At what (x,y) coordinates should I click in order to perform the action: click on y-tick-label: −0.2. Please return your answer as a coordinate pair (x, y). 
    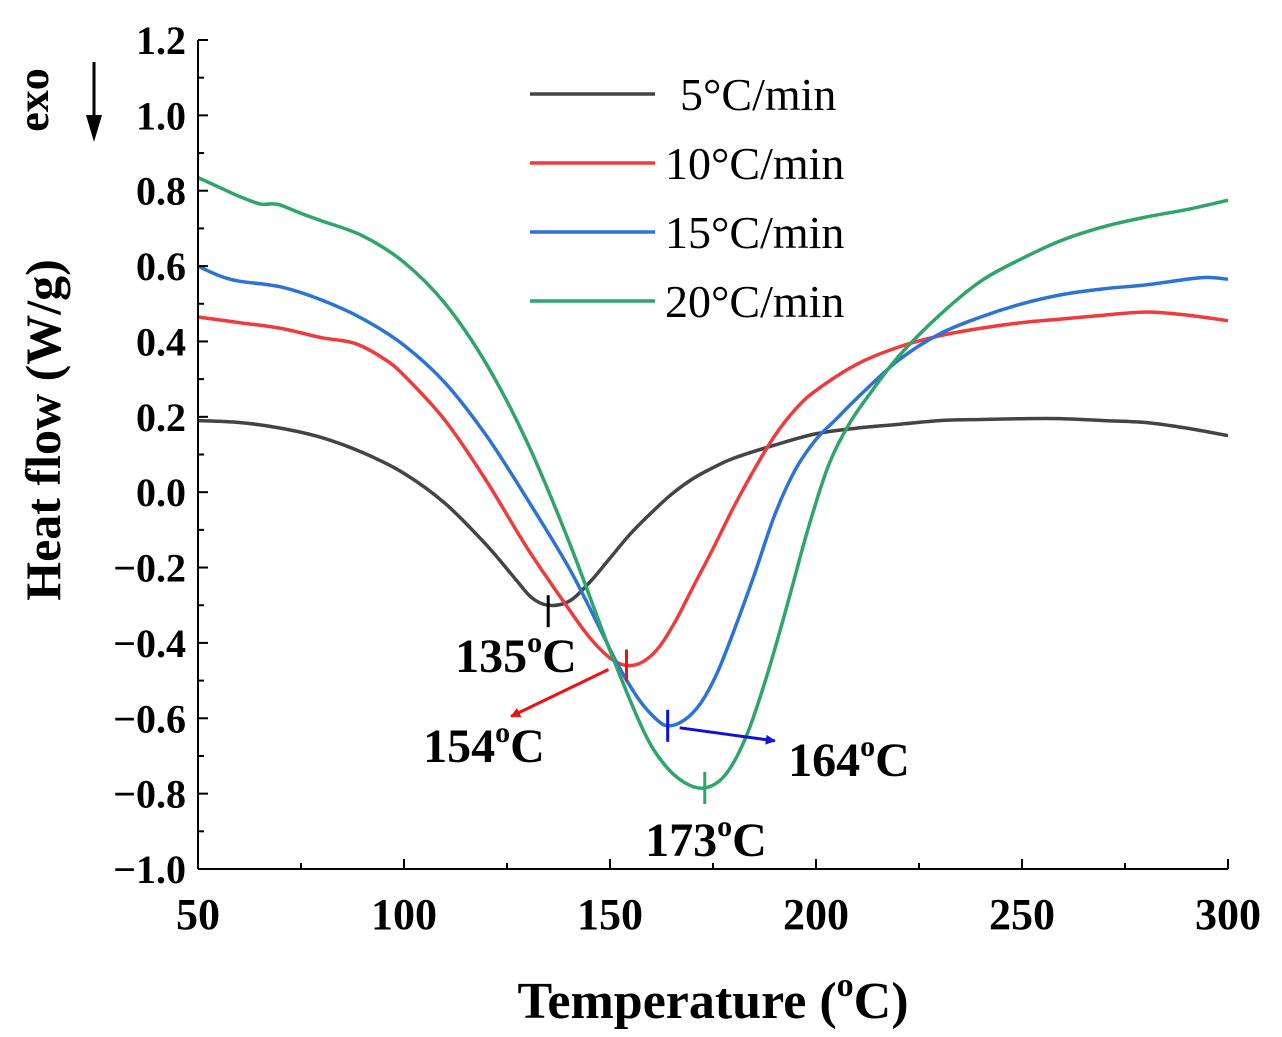
    Looking at the image, I should click on (149, 568).